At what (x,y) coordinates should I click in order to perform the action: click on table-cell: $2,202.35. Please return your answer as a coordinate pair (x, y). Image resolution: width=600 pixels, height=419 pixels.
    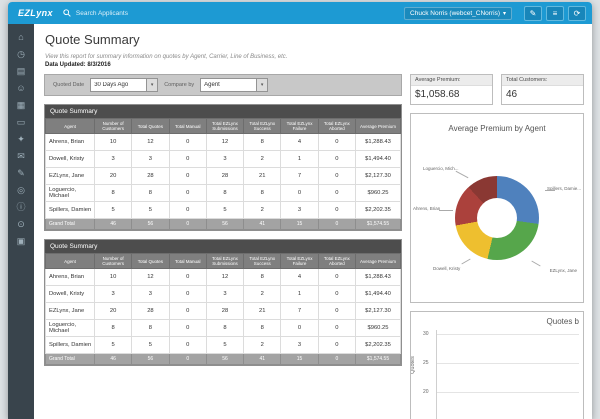
    Looking at the image, I should click on (378, 210).